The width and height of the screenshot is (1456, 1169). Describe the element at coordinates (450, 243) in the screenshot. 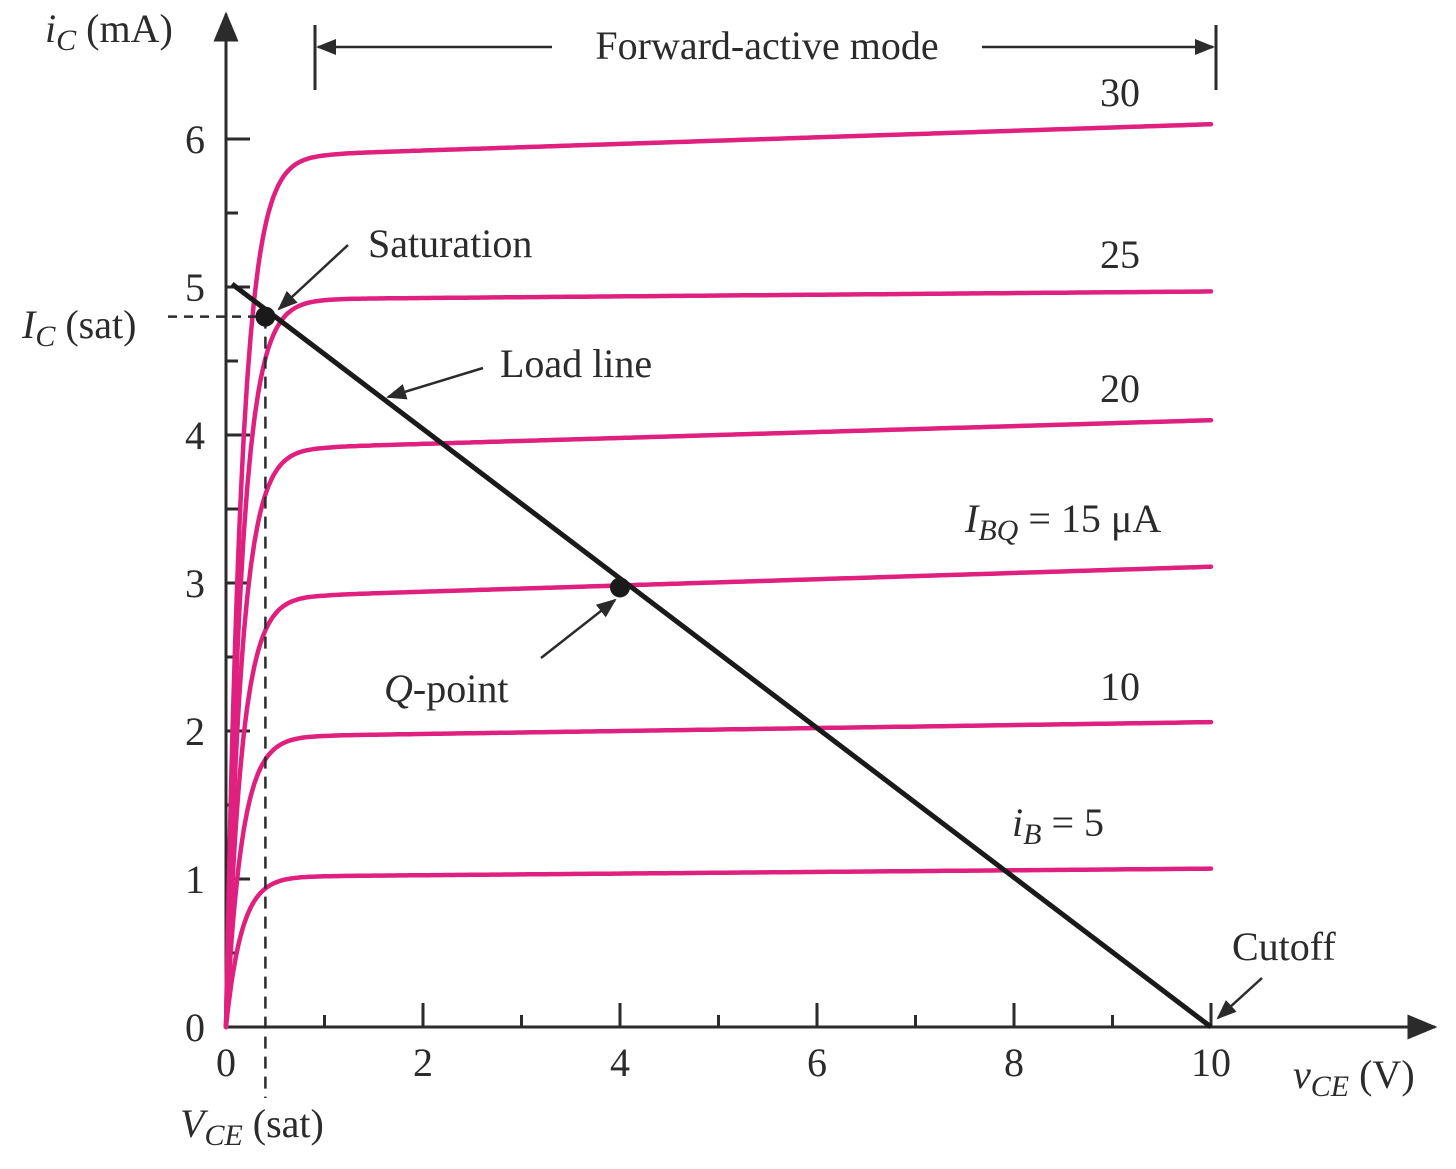

I see `saturation-label: Saturation` at that location.